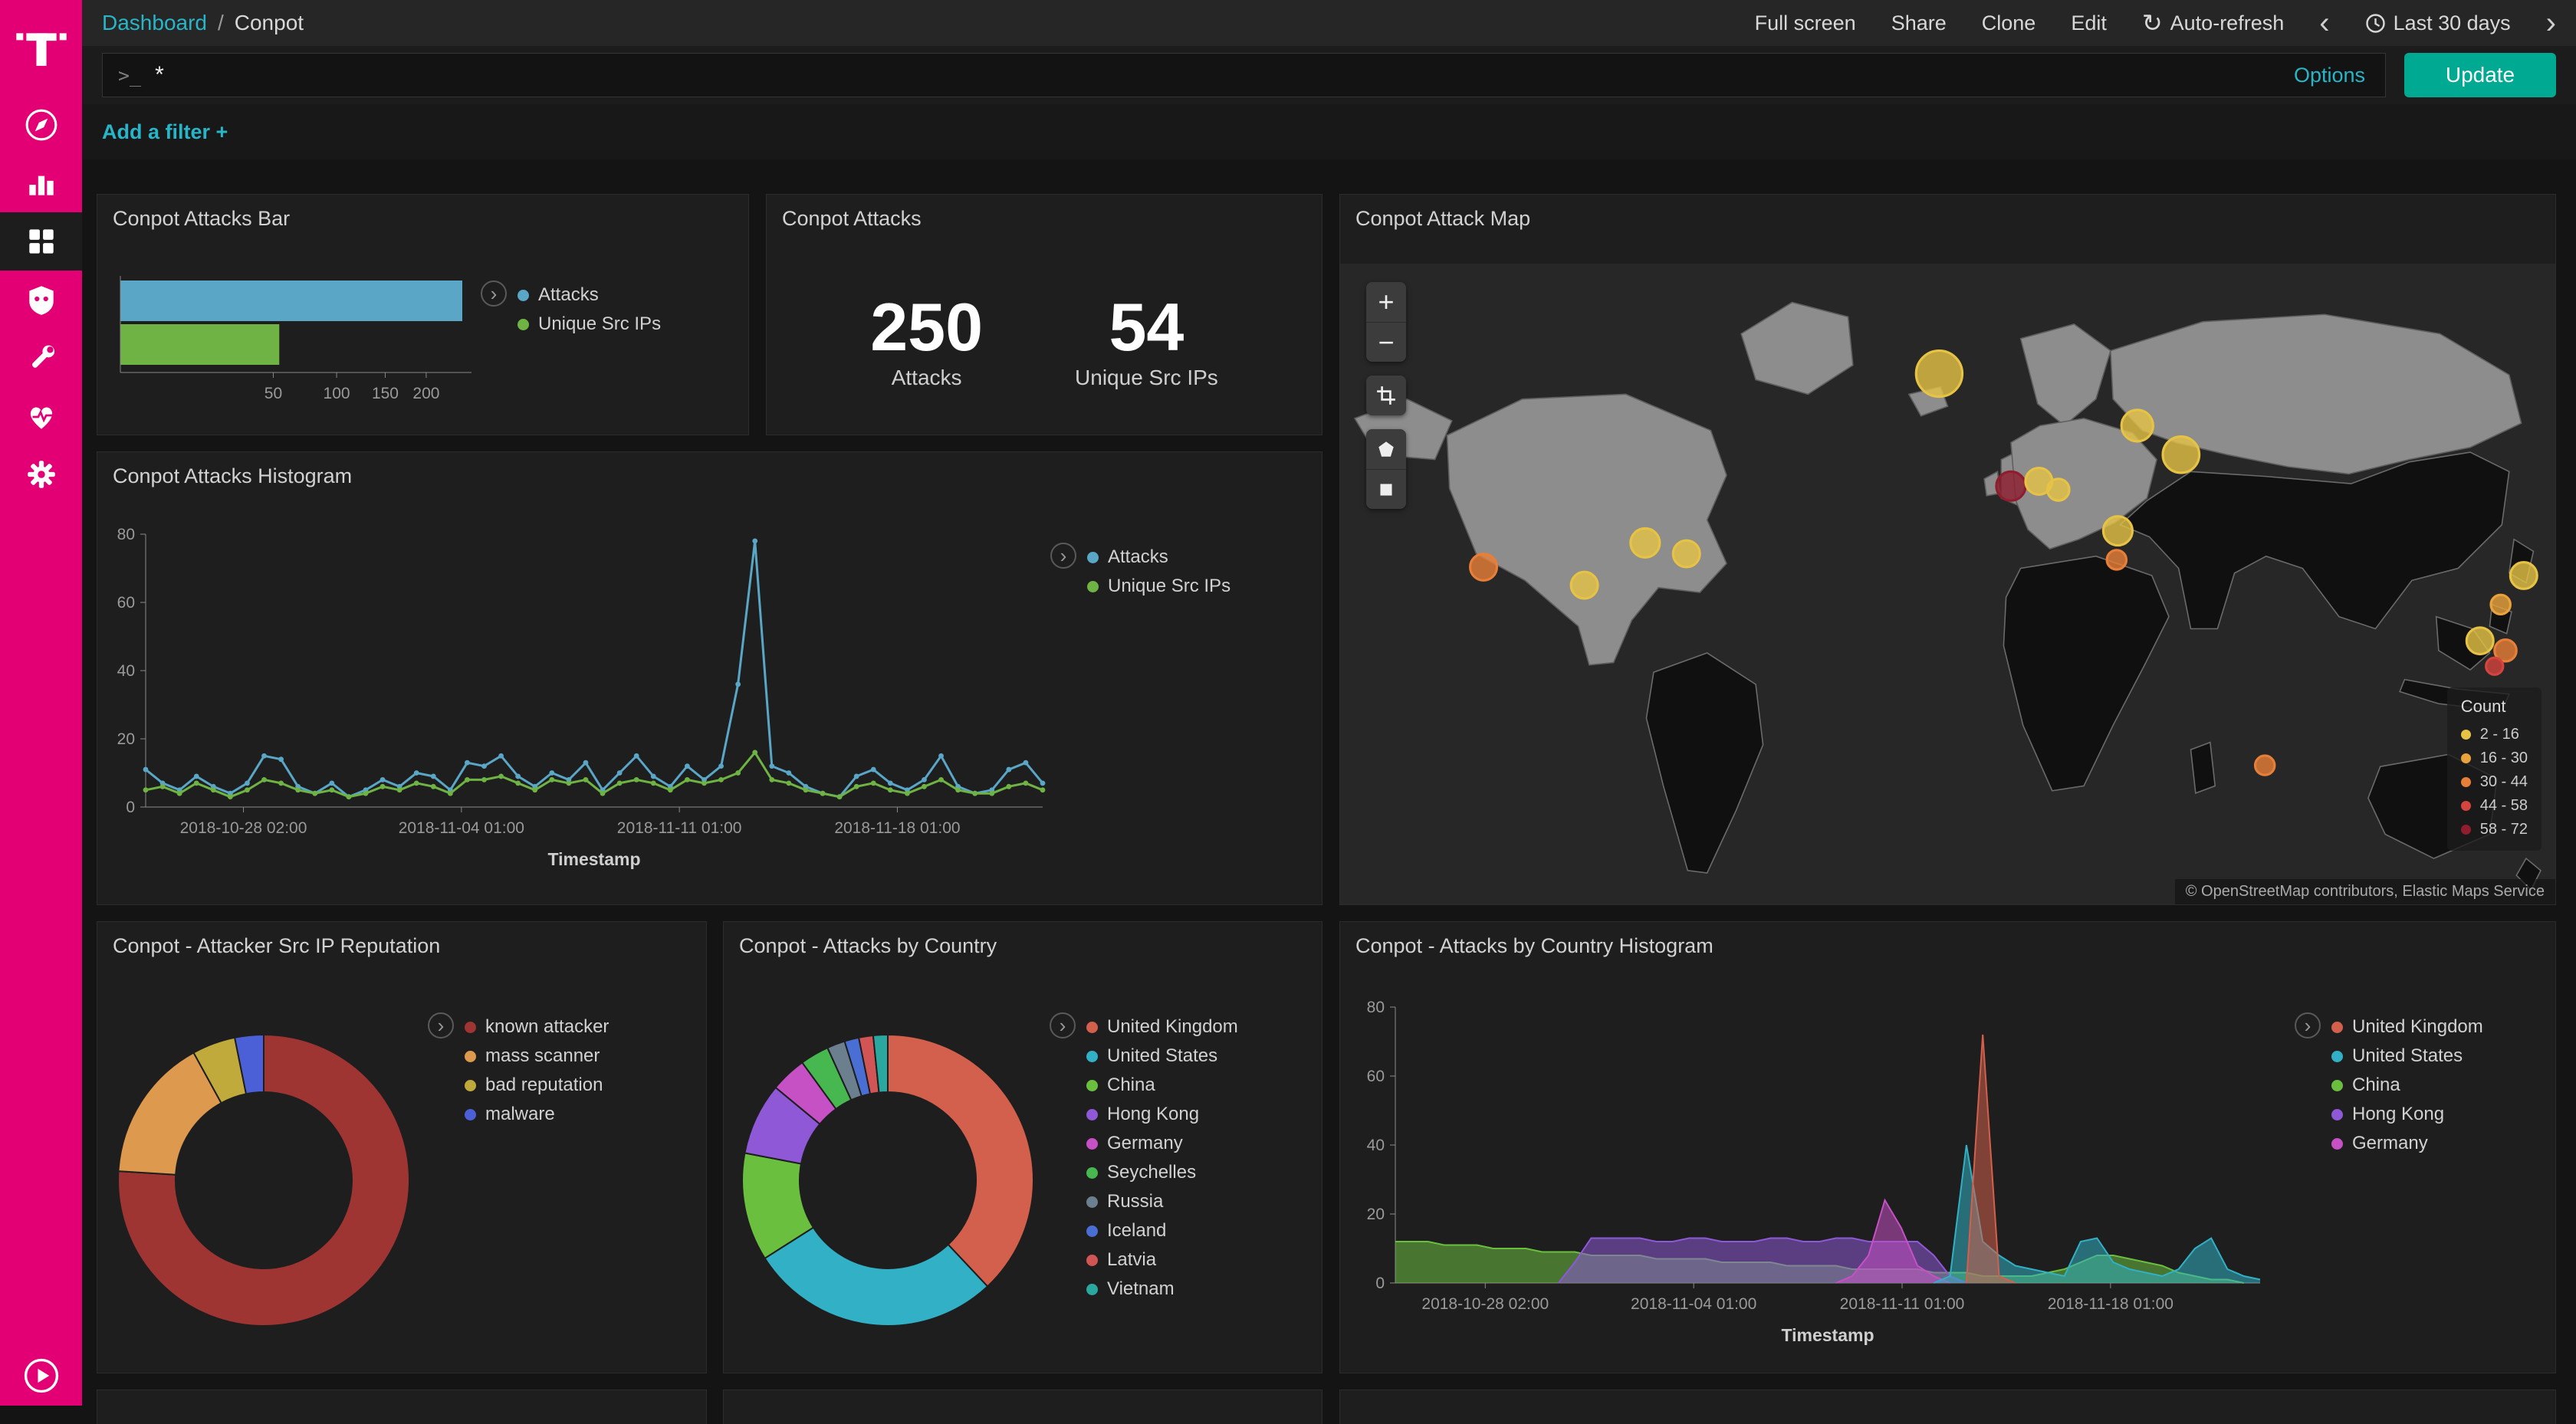  Describe the element at coordinates (1162, 1230) in the screenshot. I see `legend-item-iceland: Iceland` at that location.